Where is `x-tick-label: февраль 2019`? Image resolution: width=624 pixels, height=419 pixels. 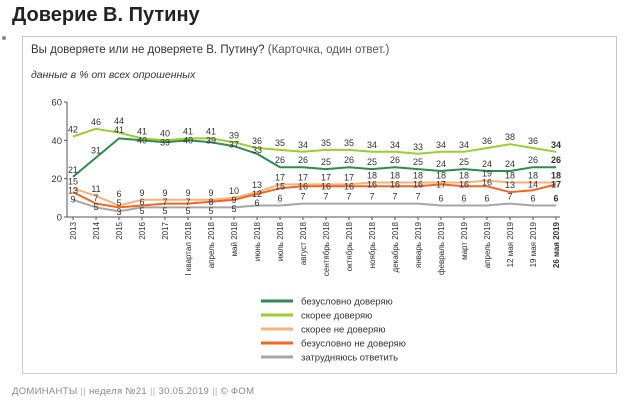
x-tick-label: февраль 2019 is located at coordinates (441, 248).